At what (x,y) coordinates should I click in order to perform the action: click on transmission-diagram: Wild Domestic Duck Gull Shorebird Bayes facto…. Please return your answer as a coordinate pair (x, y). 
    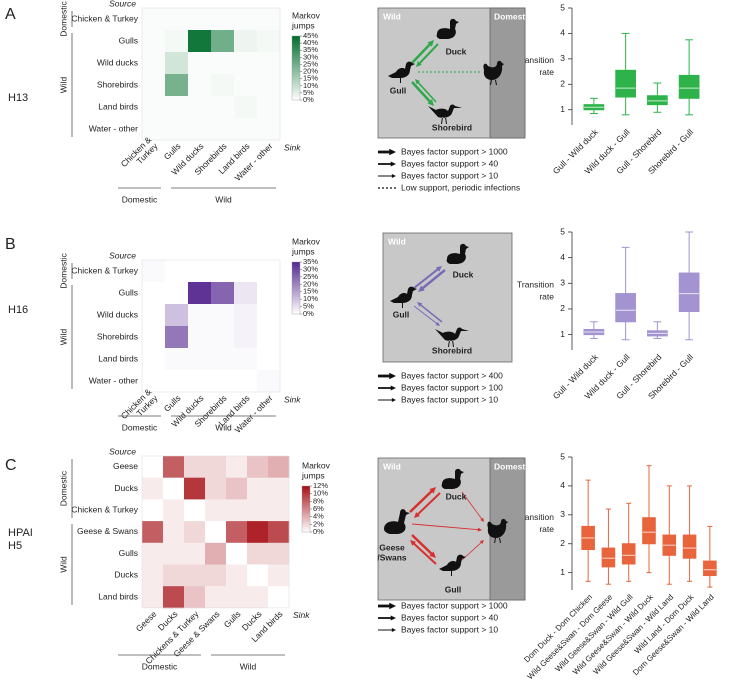
    Looking at the image, I should click on (455, 99).